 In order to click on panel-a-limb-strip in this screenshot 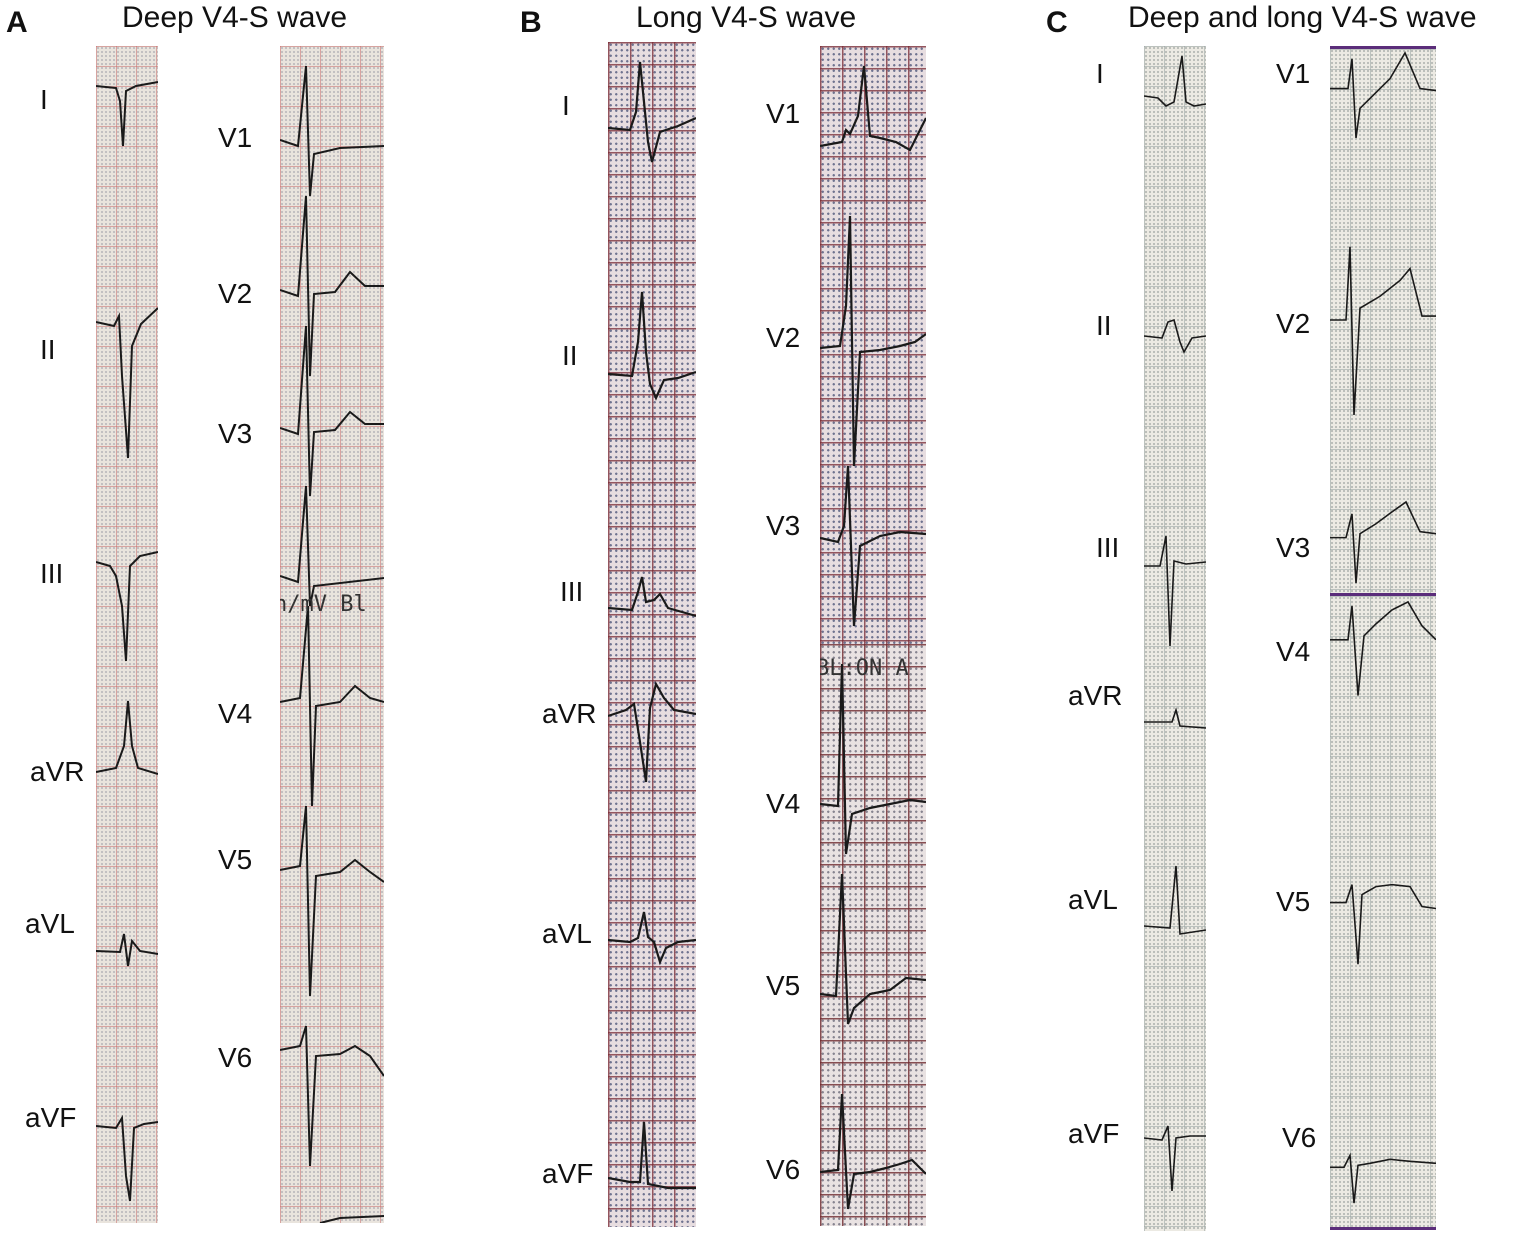, I will do `click(127, 634)`.